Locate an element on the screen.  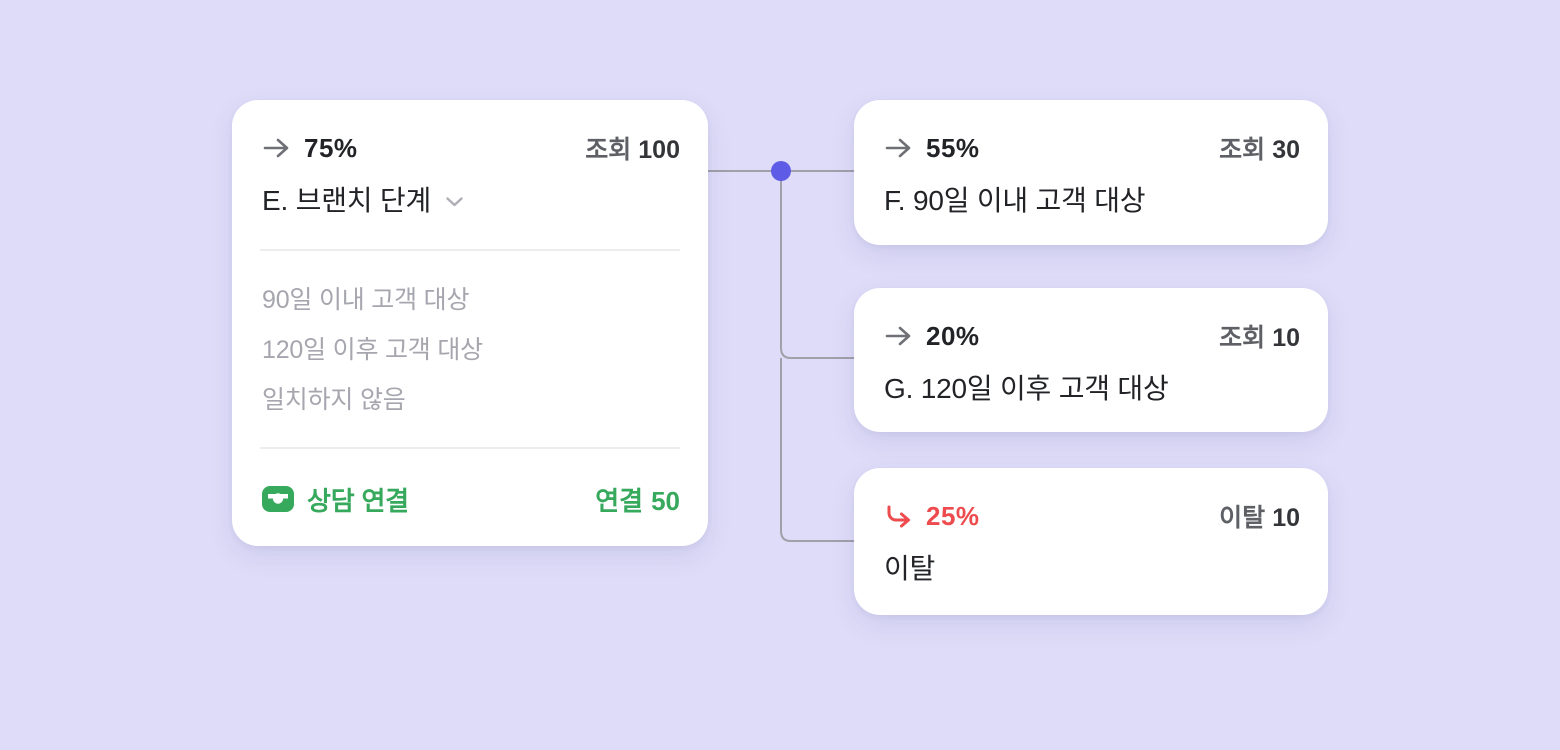
exit-node-card: 25% 이탈 10 이탈 is located at coordinates (1091, 541).